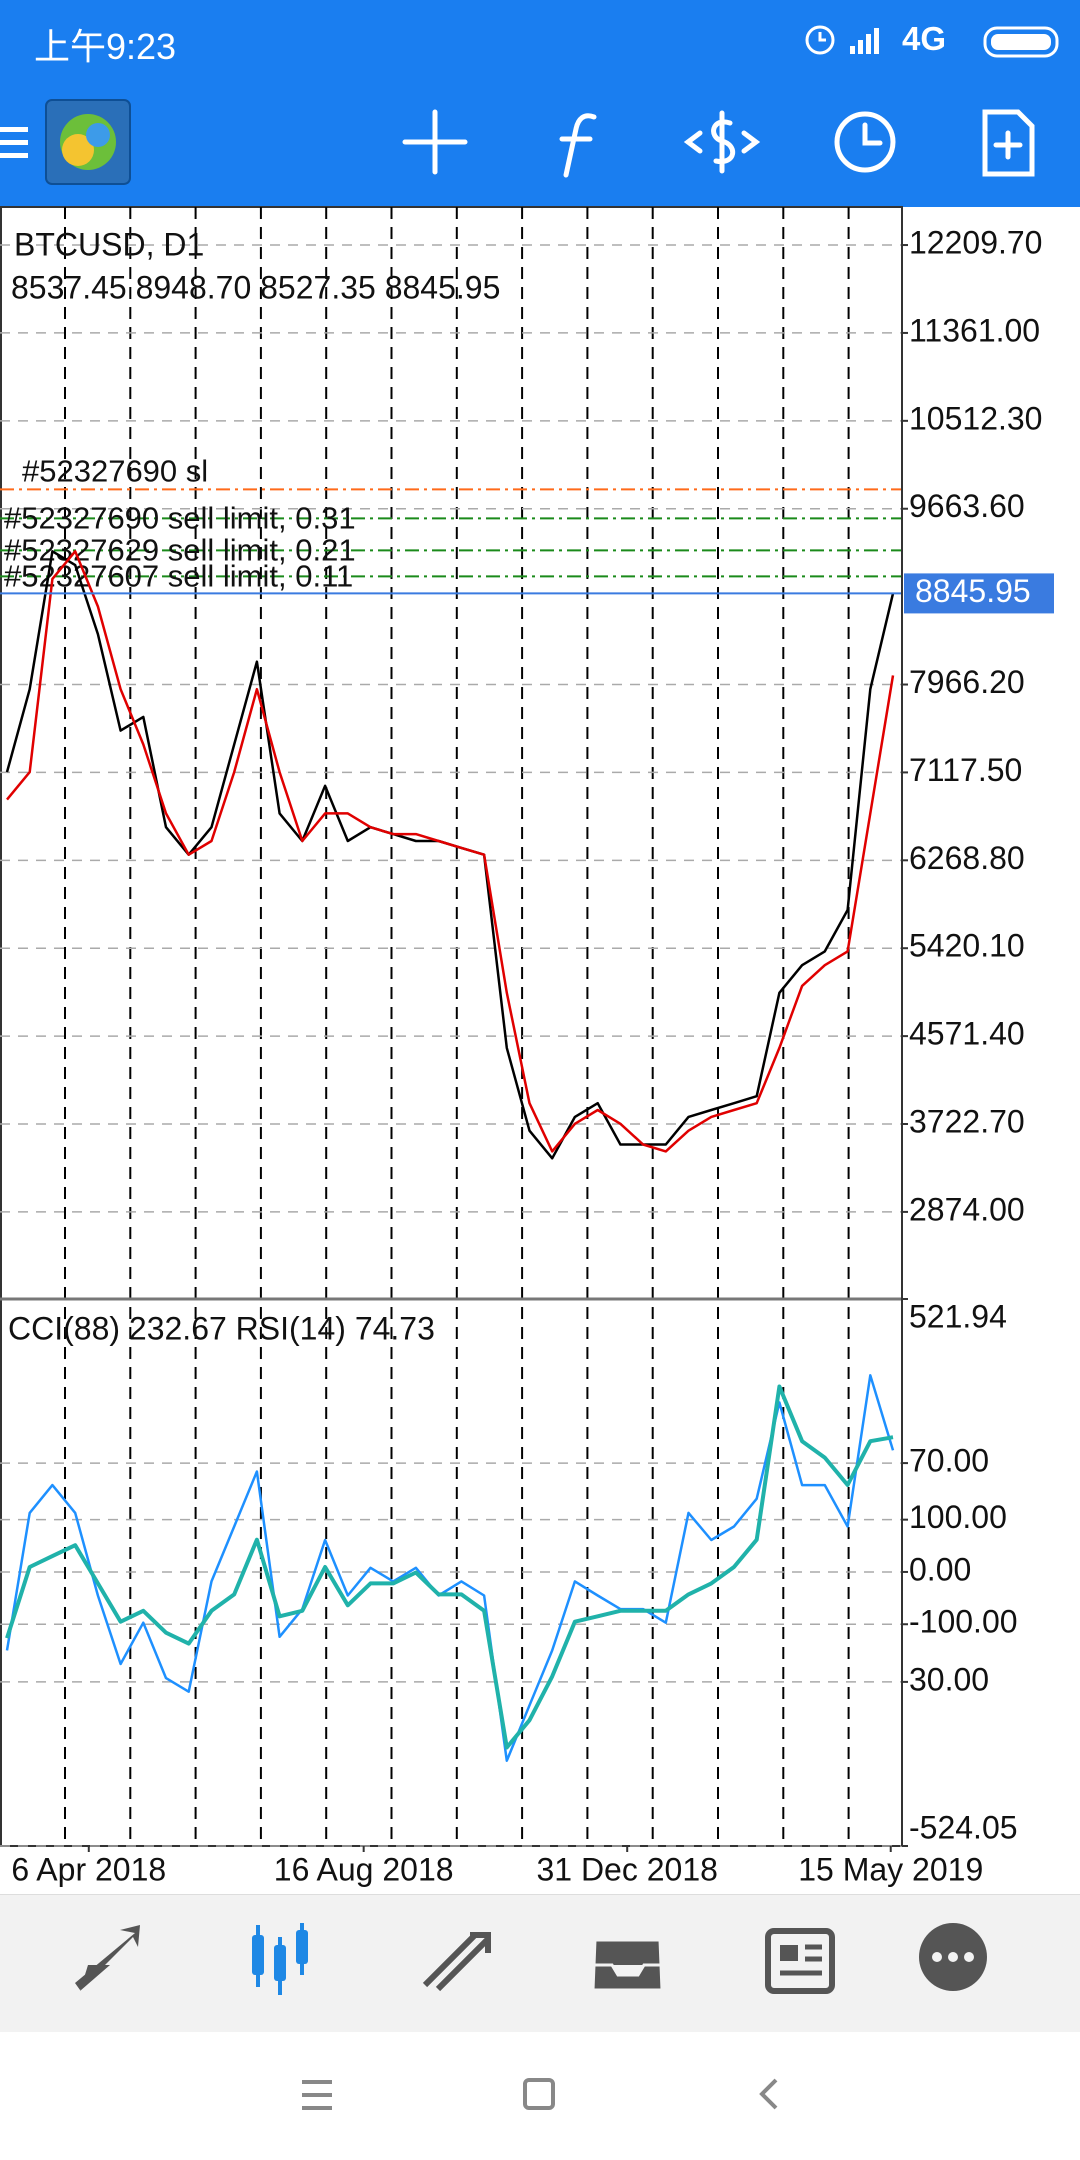  What do you see at coordinates (540, 42) in the screenshot?
I see `status-bar: 上午9:23 4G` at bounding box center [540, 42].